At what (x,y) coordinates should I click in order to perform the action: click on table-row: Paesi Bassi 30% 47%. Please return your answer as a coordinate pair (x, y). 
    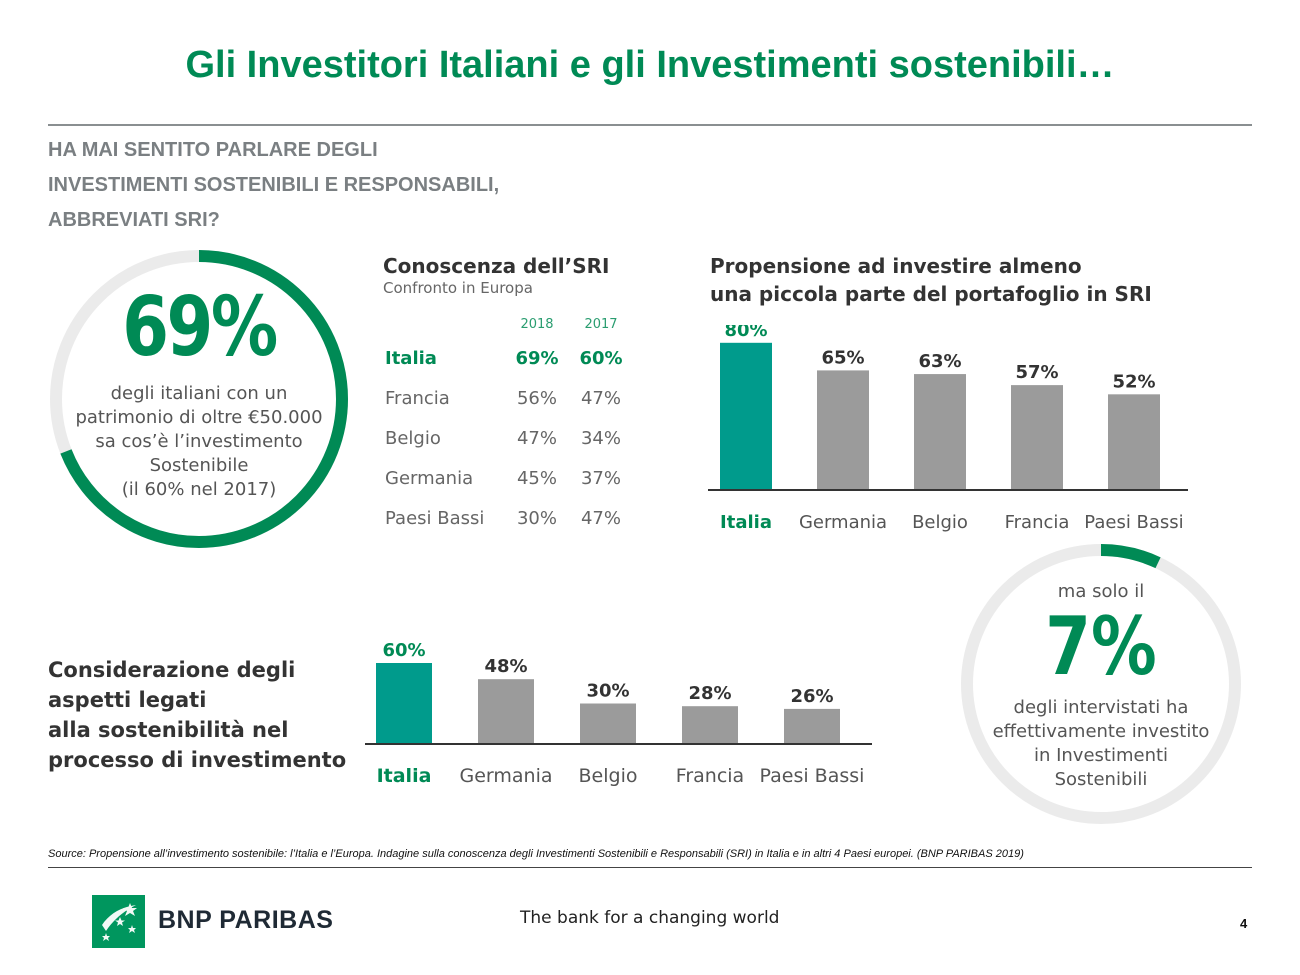
    Looking at the image, I should click on (509, 518).